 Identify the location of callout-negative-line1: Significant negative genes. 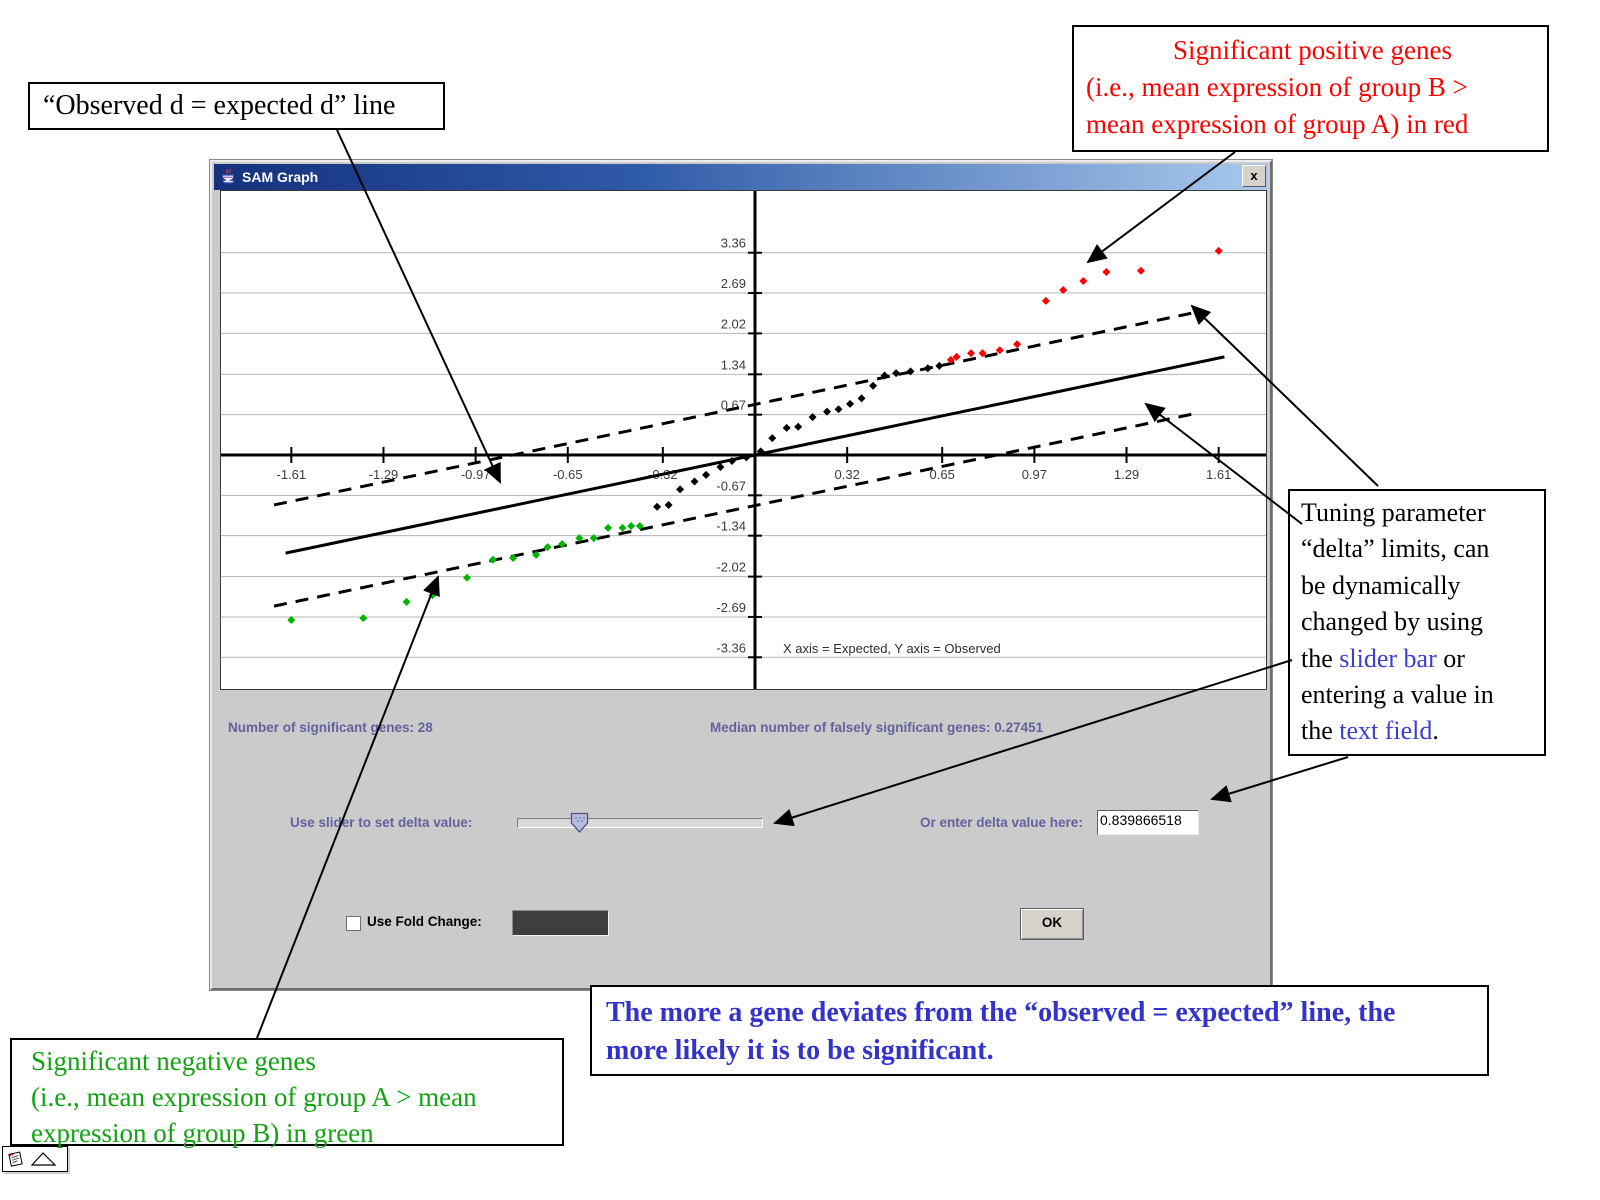
(173, 1061).